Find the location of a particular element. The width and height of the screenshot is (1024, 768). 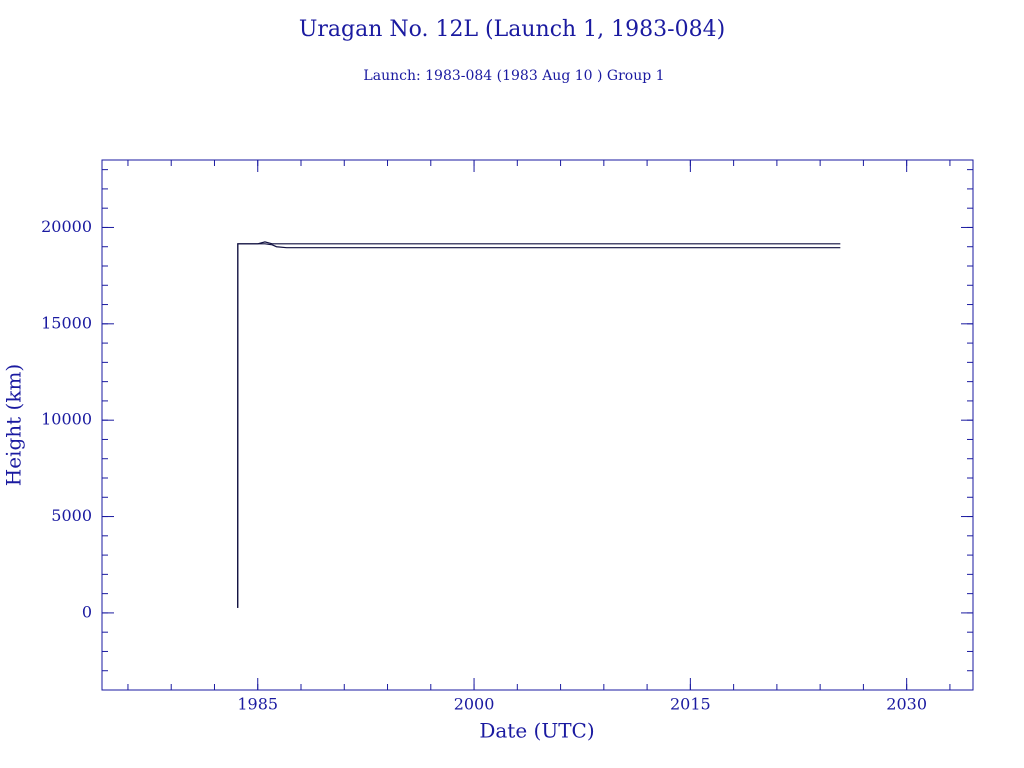

x-tick-label: 1985 is located at coordinates (257, 704).